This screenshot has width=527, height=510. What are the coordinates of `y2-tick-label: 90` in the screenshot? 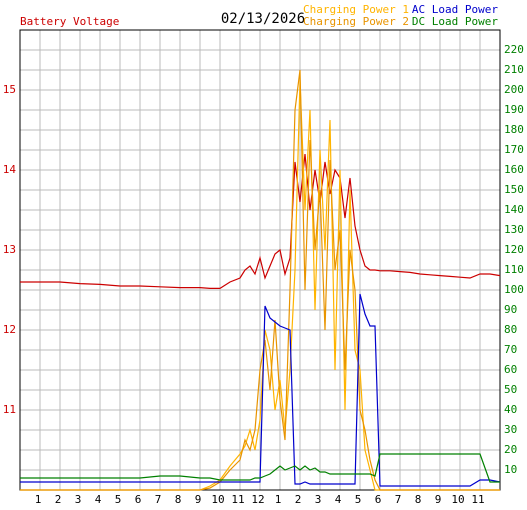 It's located at (510, 309).